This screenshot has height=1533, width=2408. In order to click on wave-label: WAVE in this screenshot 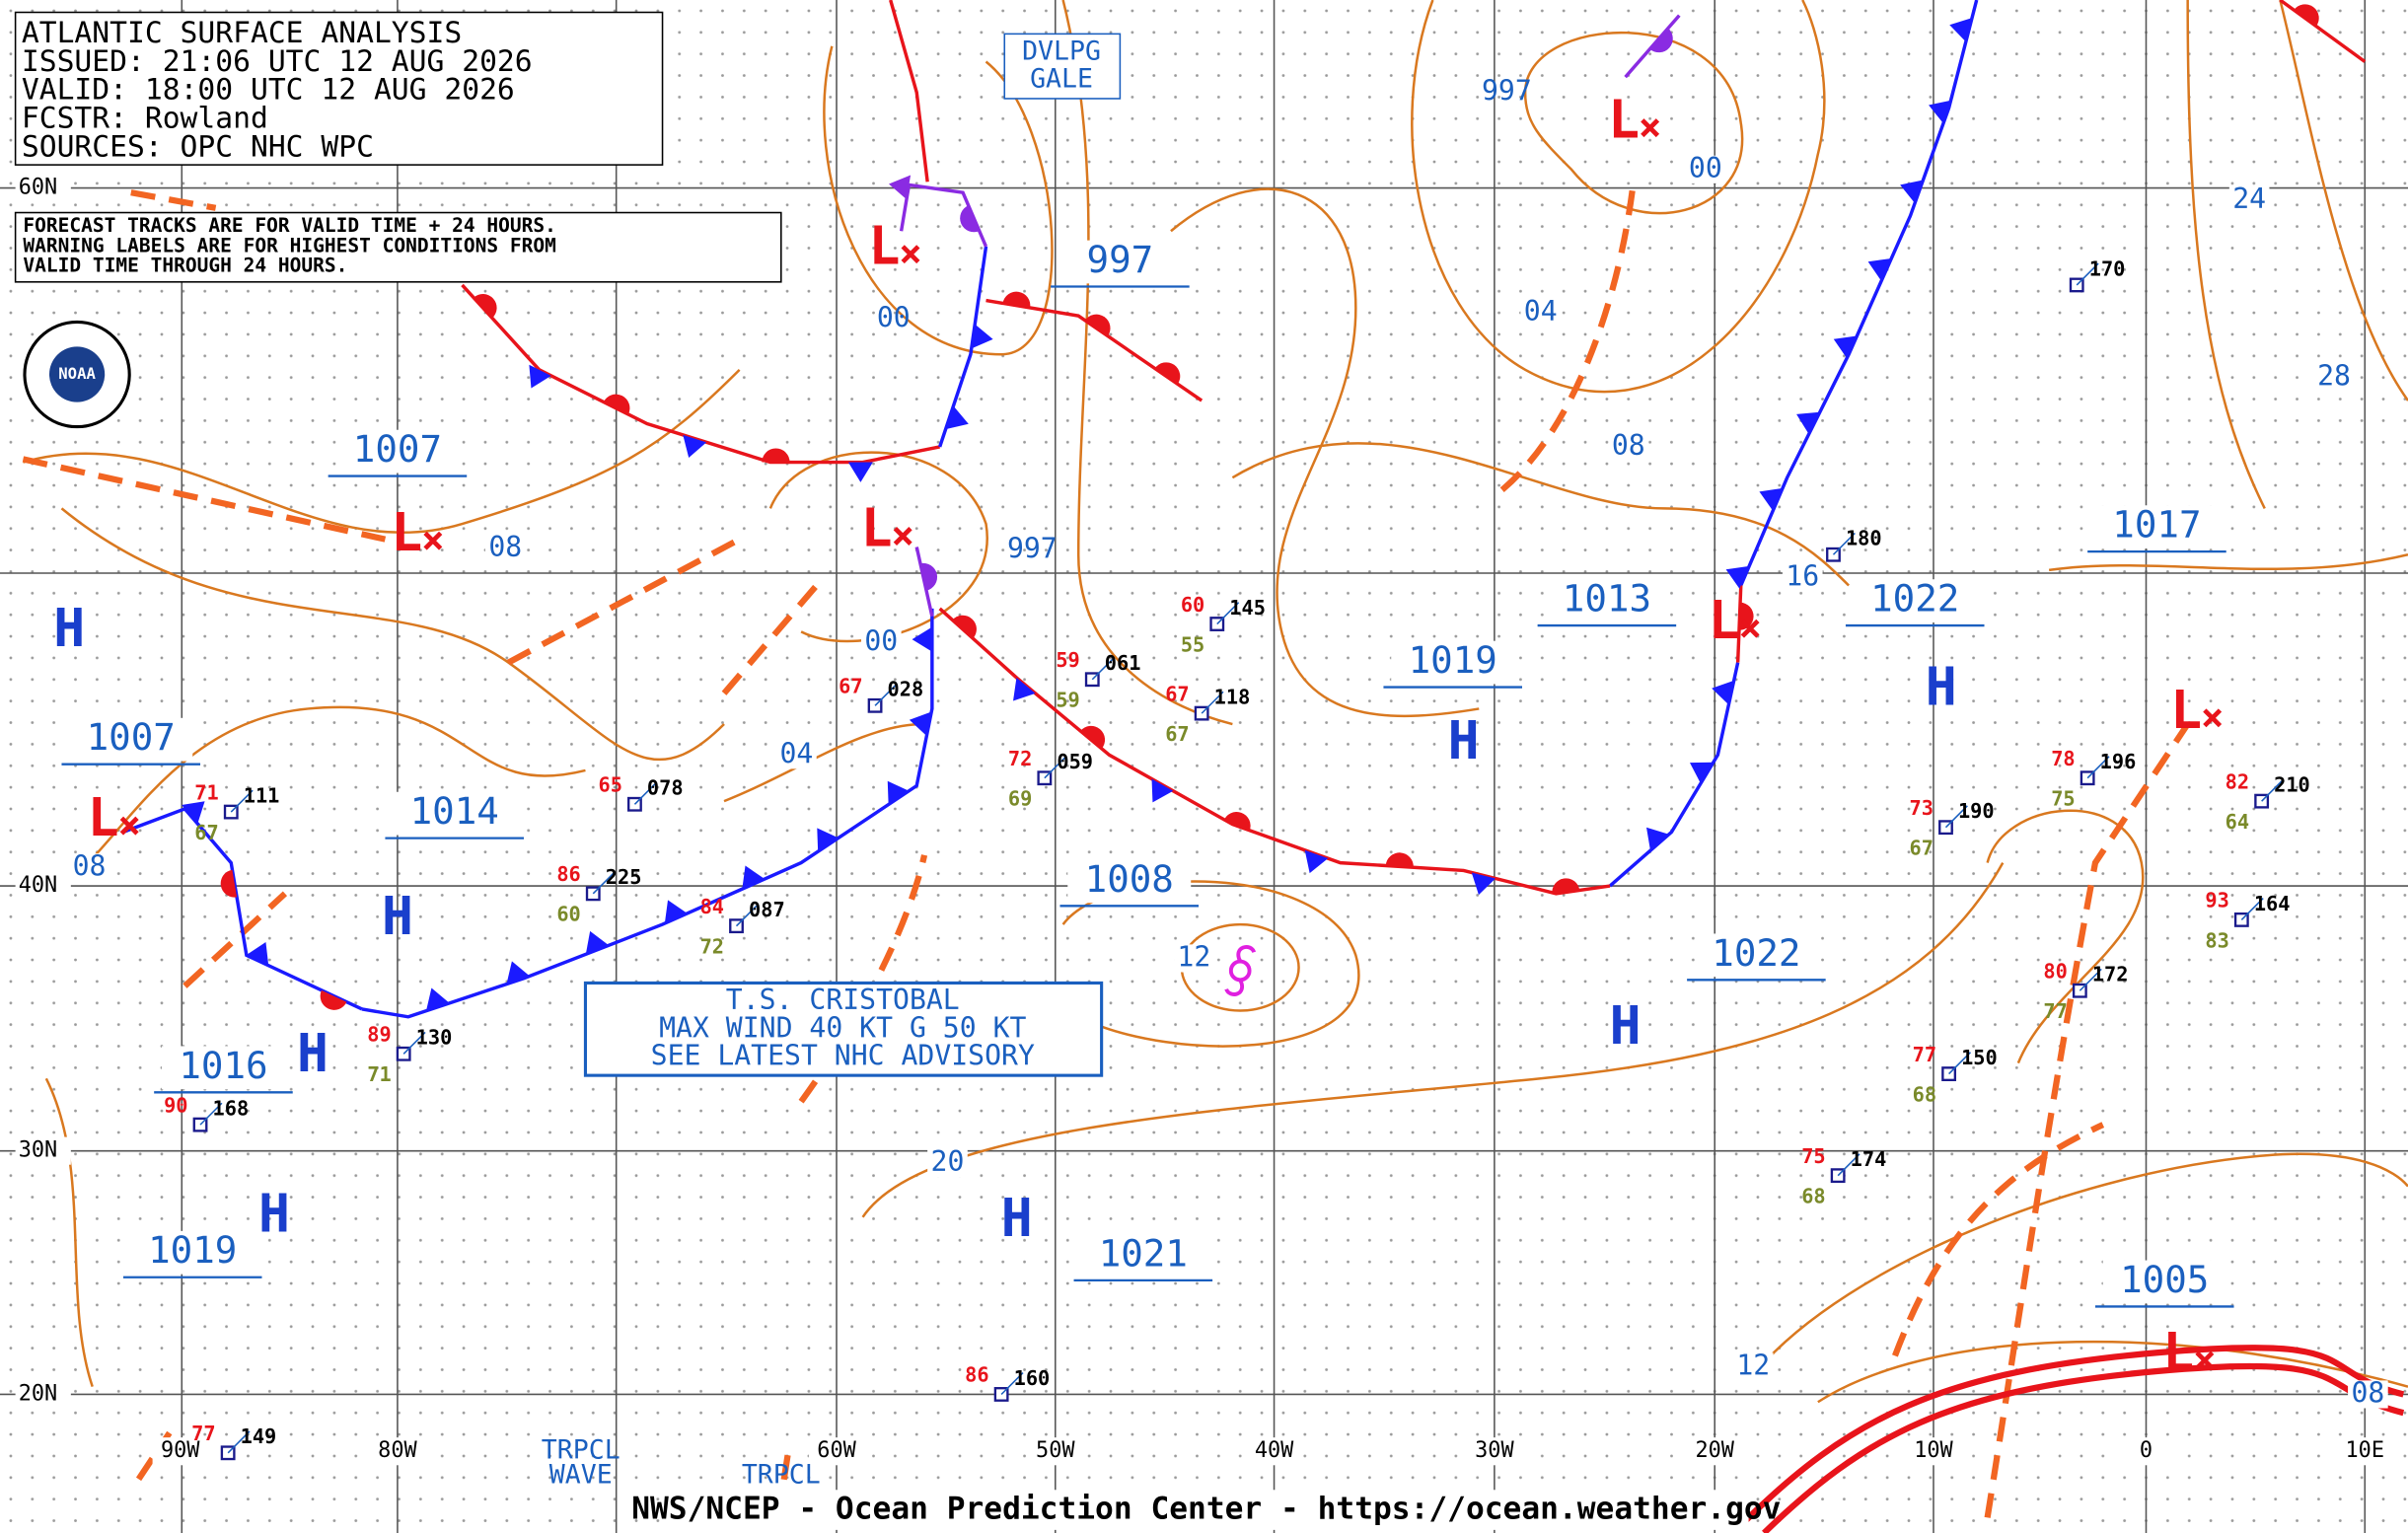, I will do `click(581, 1476)`.